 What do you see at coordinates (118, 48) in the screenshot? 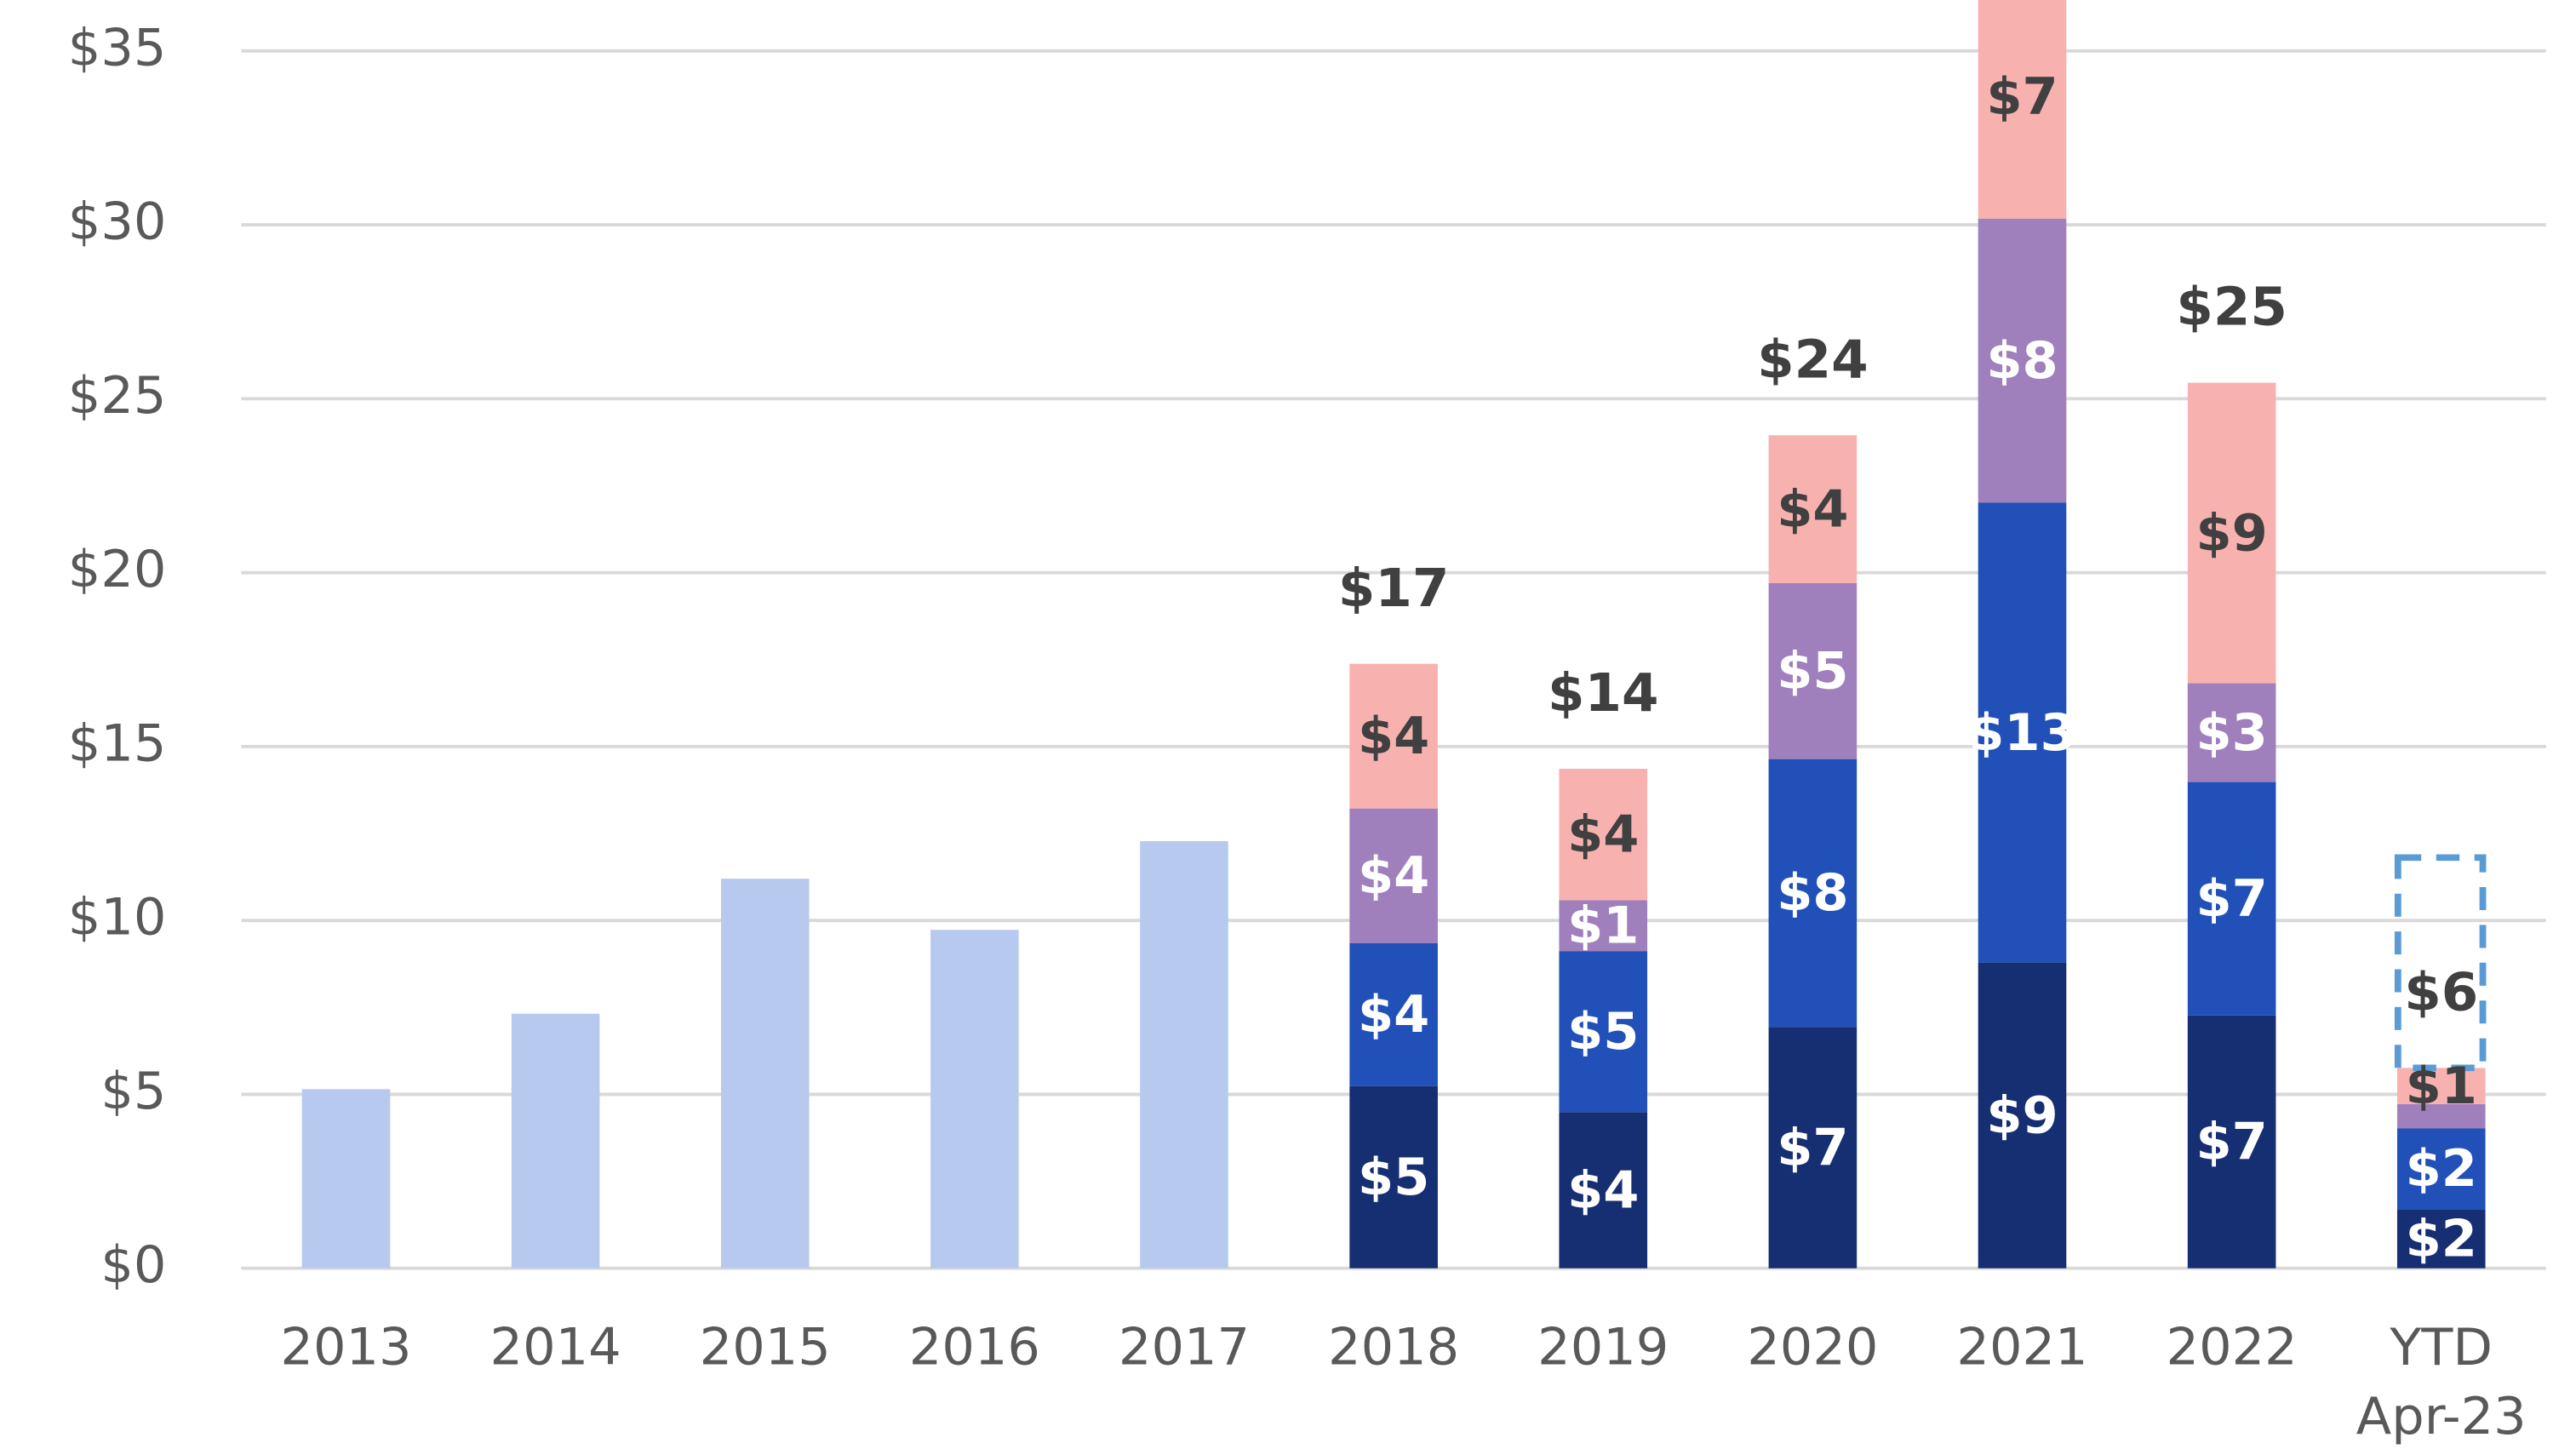
I see `y-tick-label: $35` at bounding box center [118, 48].